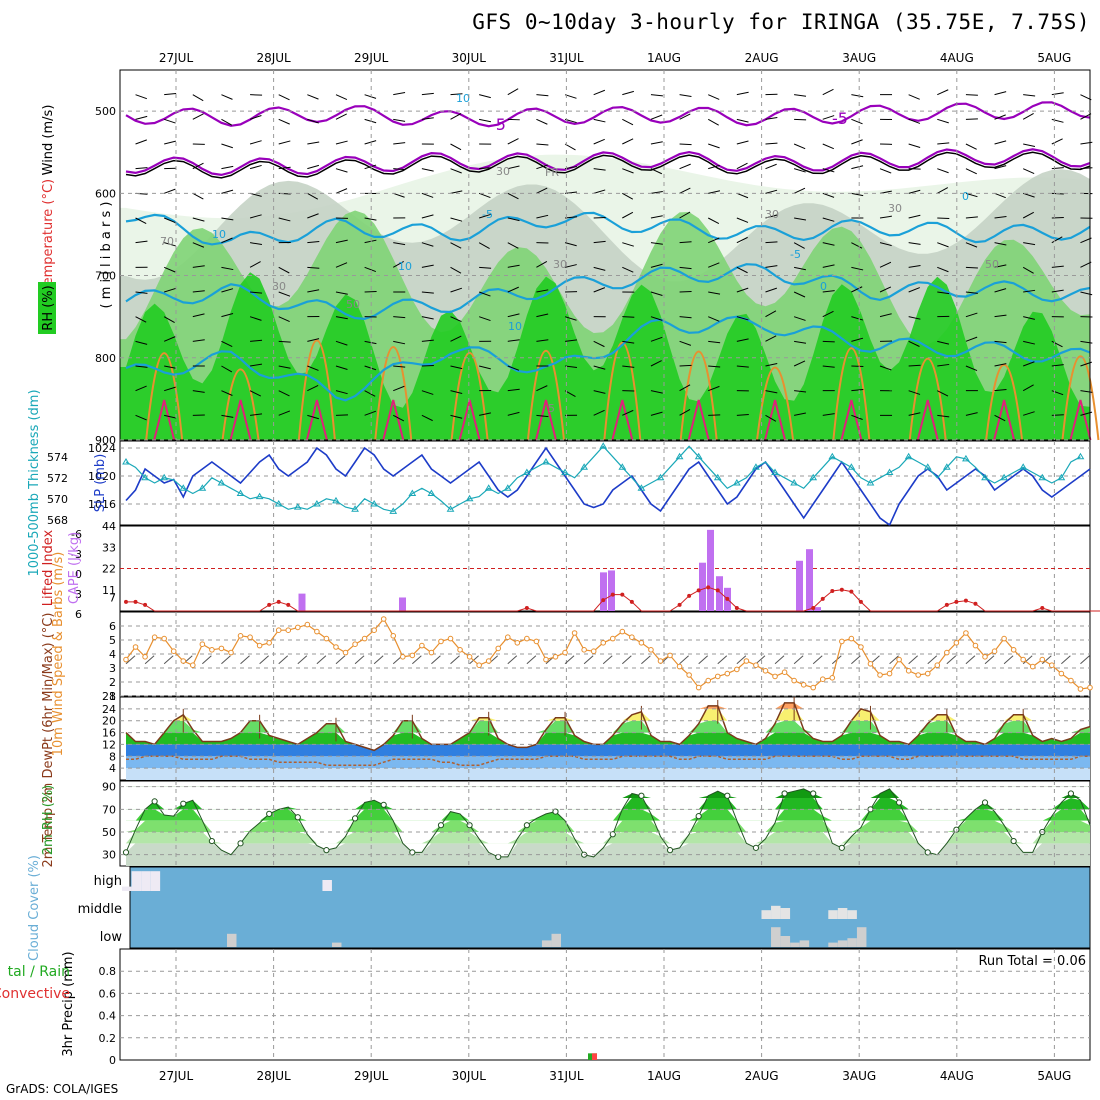  I want to click on ylabel-rh2m: 2m RH (%), so click(48, 820).